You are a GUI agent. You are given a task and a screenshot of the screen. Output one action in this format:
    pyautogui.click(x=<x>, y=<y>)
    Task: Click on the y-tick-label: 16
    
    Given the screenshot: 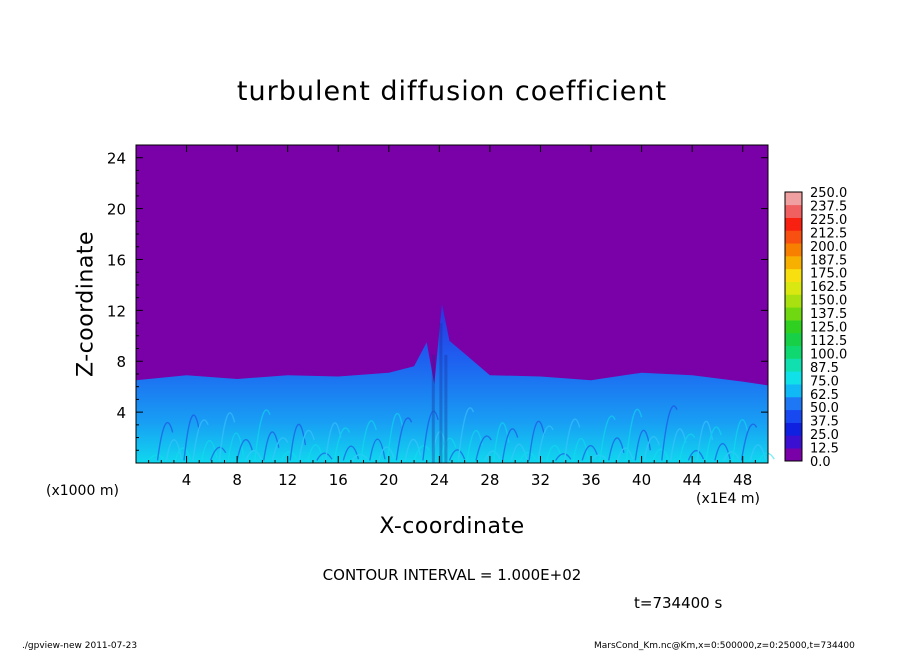 What is the action you would take?
    pyautogui.click(x=116, y=260)
    